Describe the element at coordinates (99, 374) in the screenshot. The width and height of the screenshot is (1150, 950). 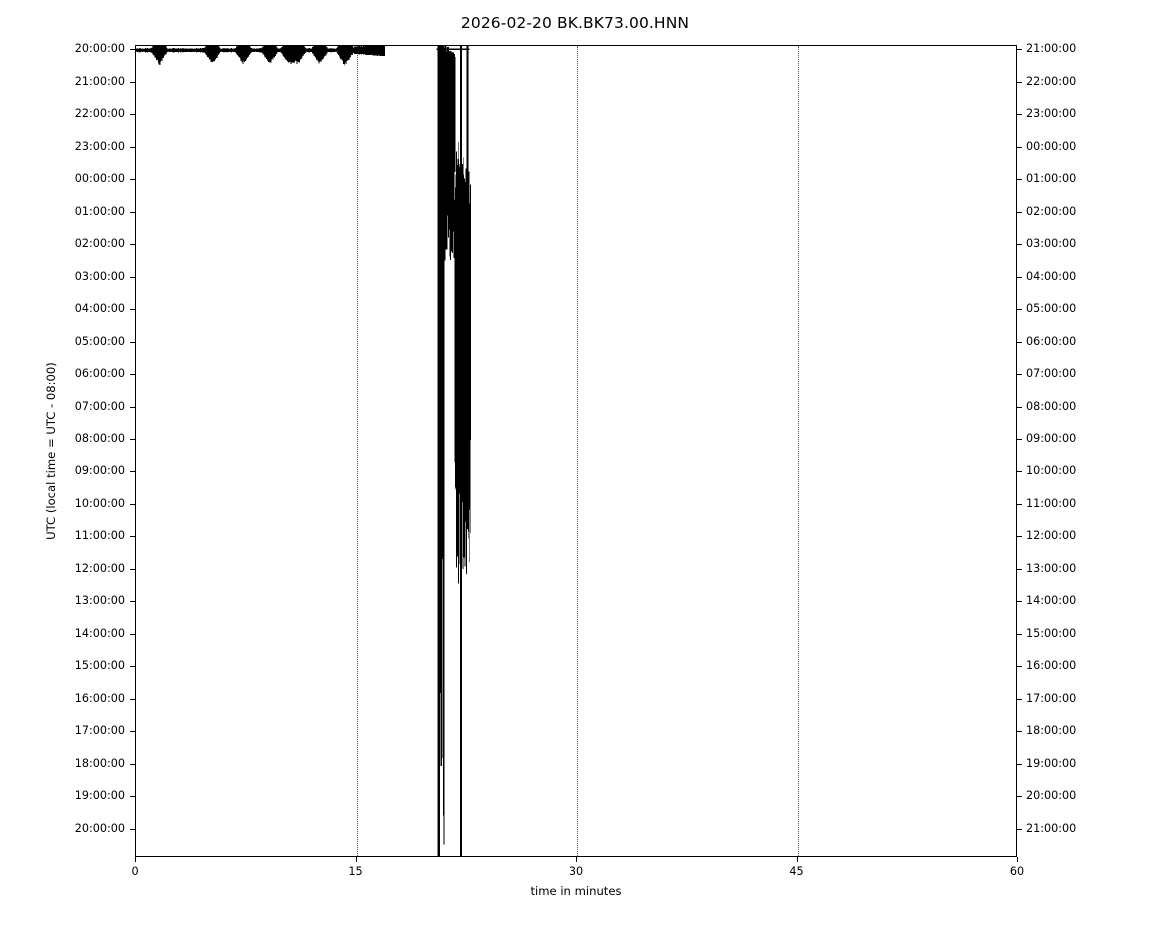
I see `y-tick-left-label: 06:00:00` at that location.